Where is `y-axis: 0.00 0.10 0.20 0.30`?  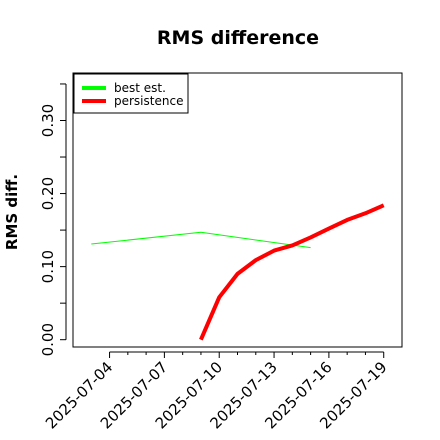 y-axis: 0.00 0.10 0.20 0.30 is located at coordinates (53, 219).